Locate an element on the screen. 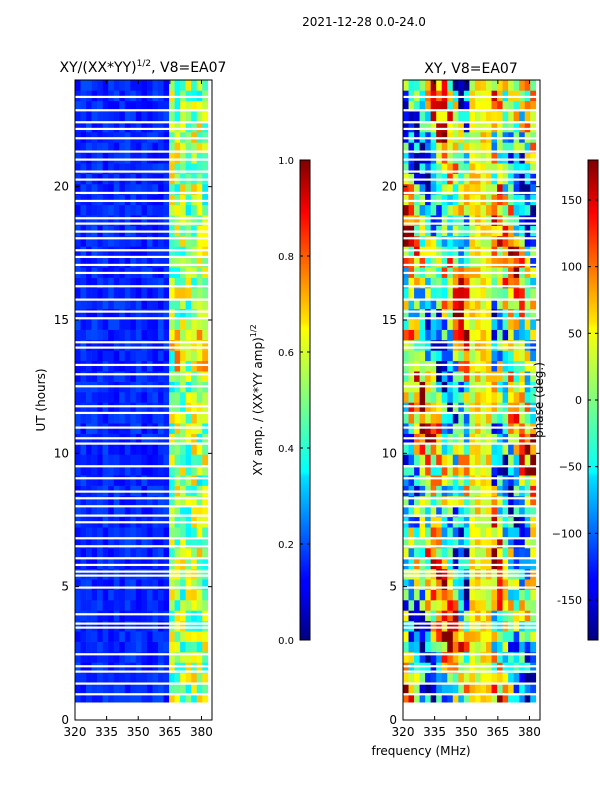  right-gap-stripe is located at coordinates (471, 386).